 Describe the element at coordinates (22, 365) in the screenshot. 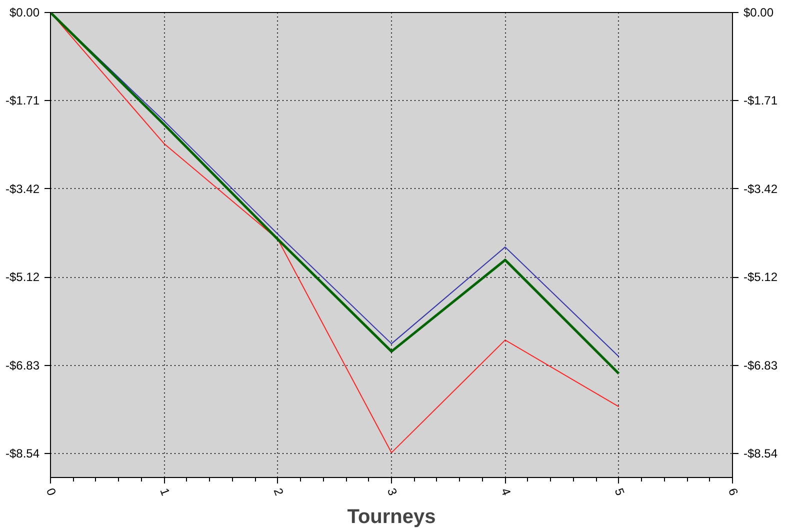

I see `y-tick-label: -$6.83` at that location.